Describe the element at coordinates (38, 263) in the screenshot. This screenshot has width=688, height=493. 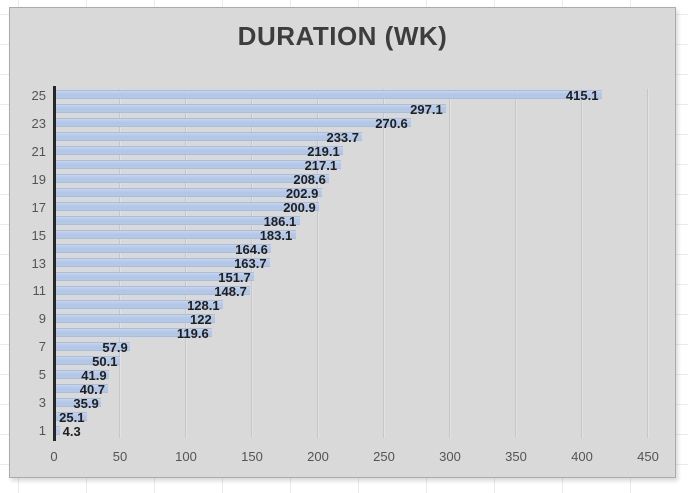
I see `y-tick-label-13: 13` at that location.